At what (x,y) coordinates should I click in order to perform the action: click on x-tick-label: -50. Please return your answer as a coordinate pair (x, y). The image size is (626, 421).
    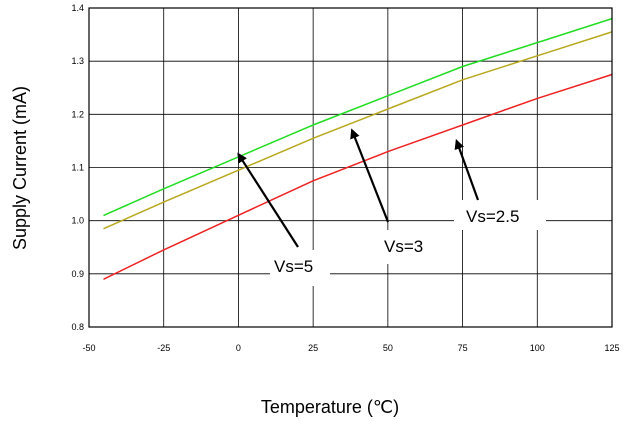
    Looking at the image, I should click on (88, 348).